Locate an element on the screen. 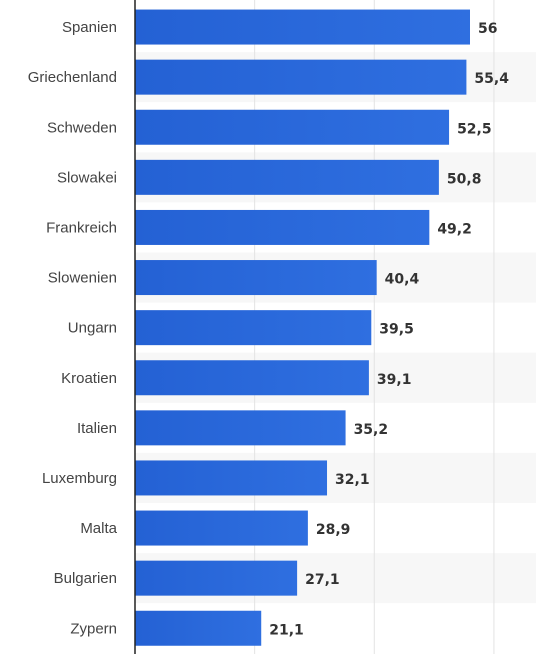 The height and width of the screenshot is (654, 536). value-label: 49,2 is located at coordinates (454, 229).